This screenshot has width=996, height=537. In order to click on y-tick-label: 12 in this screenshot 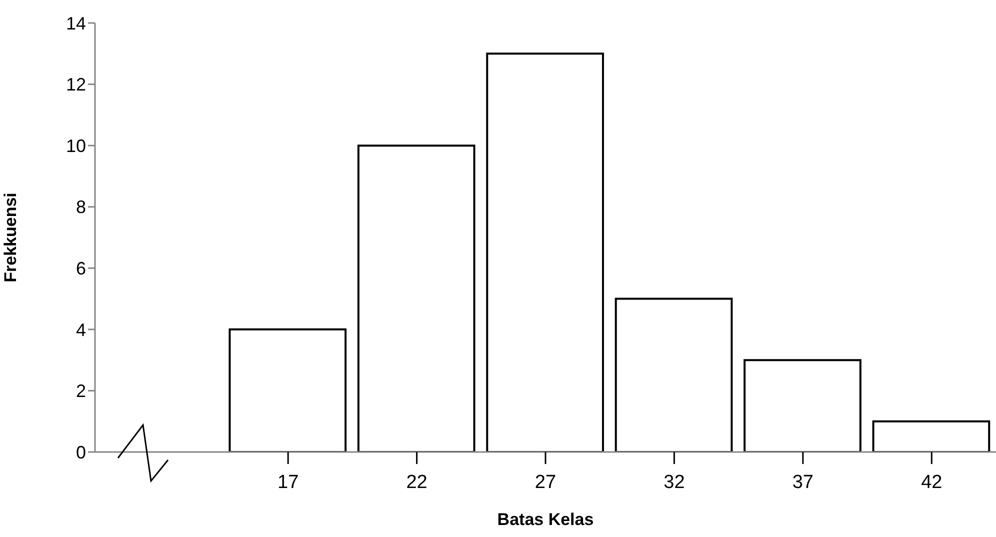, I will do `click(76, 84)`.